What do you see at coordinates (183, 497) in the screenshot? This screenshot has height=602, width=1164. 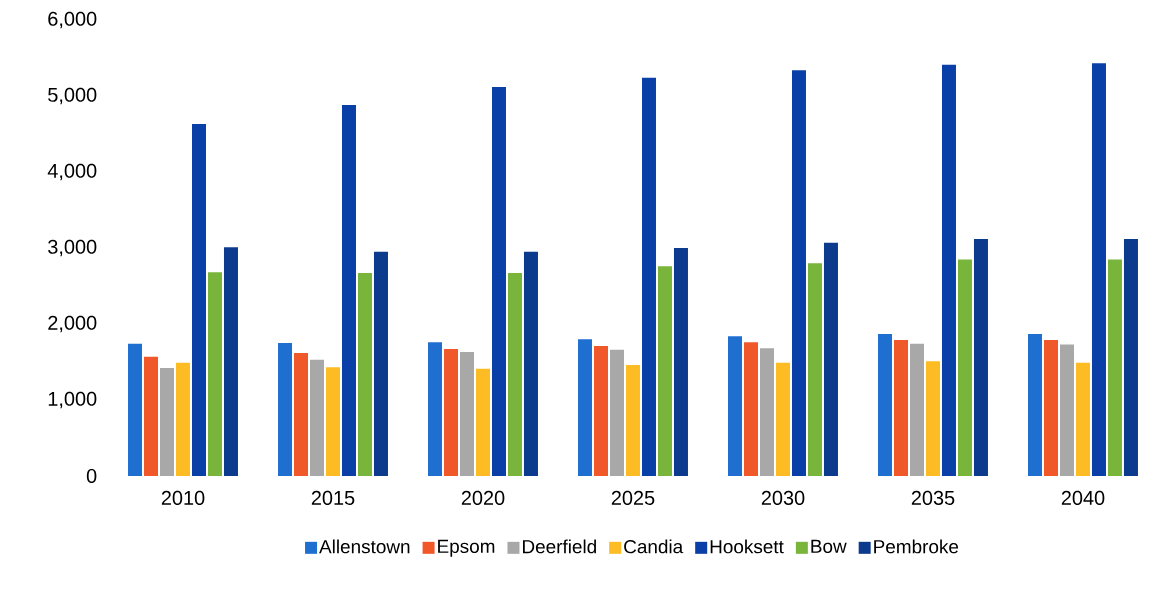 I see `x-tick-label: 2010` at bounding box center [183, 497].